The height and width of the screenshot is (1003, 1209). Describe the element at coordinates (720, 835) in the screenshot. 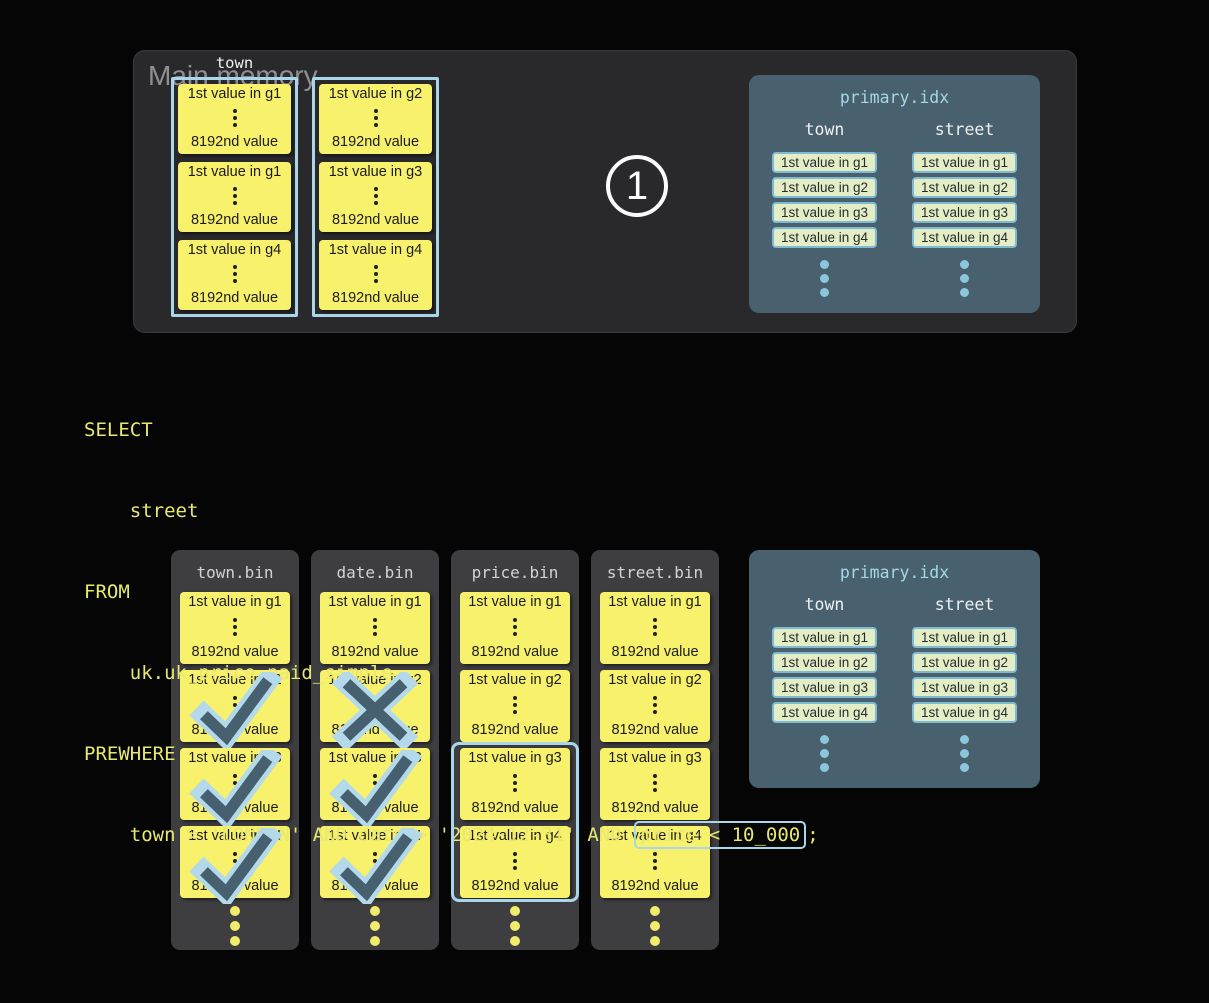

I see `sql-highlight-box: price < 10_000` at that location.